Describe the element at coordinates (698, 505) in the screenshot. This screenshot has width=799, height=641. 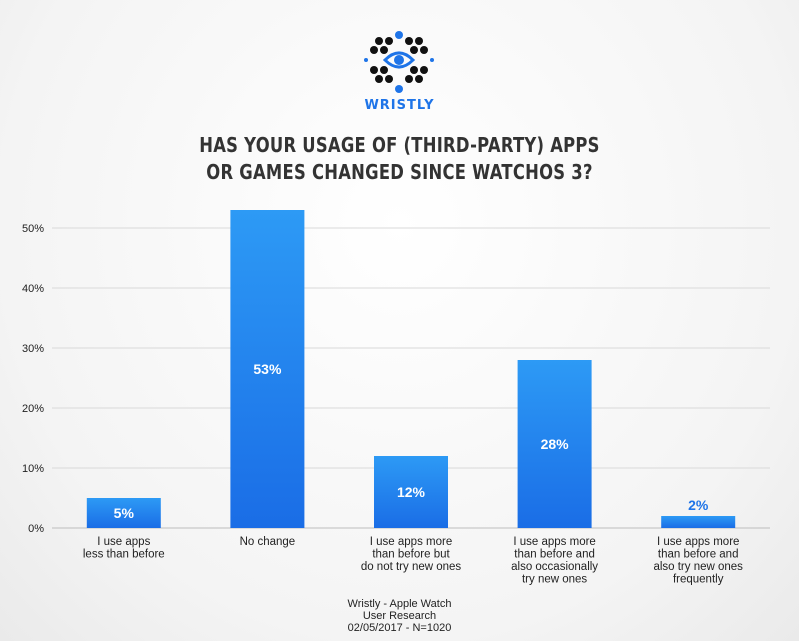
I see `data-label: 2%` at that location.